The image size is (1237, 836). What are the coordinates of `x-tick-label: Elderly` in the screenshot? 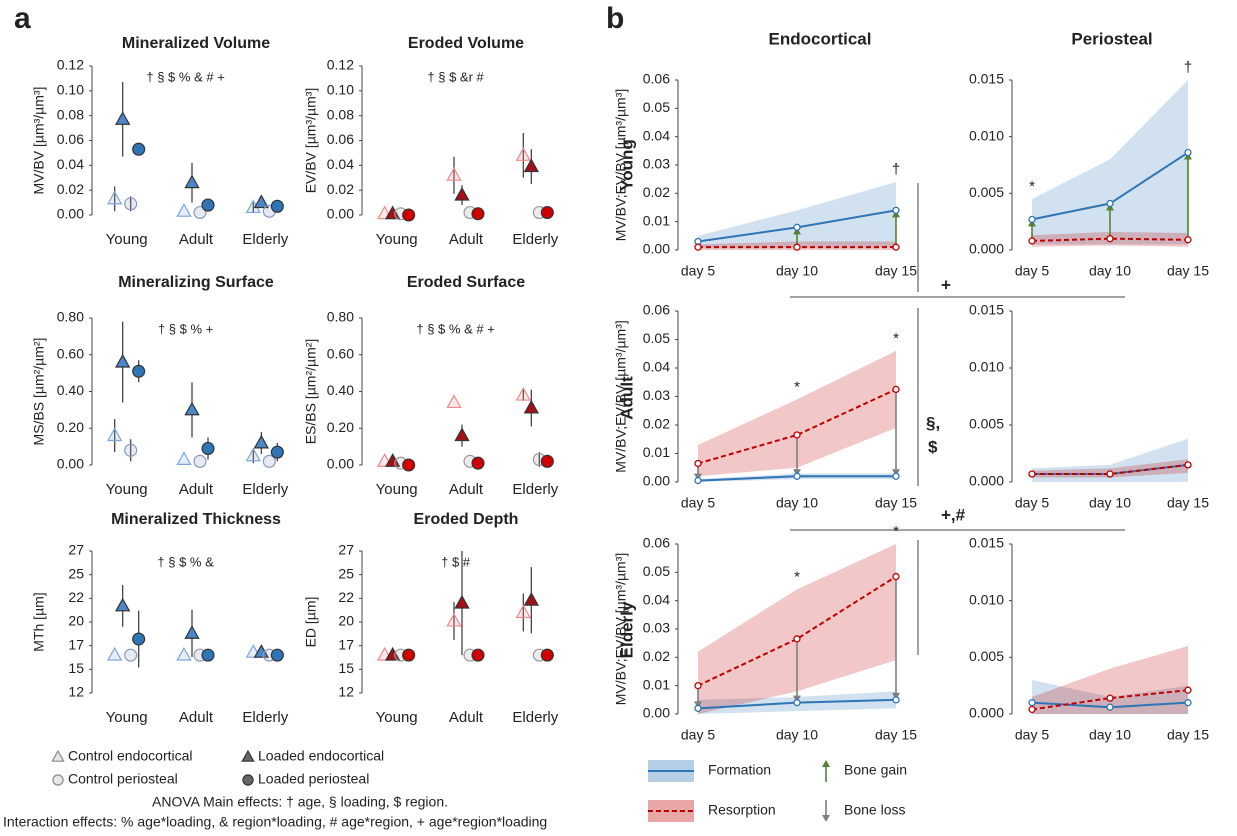 It's located at (265, 717).